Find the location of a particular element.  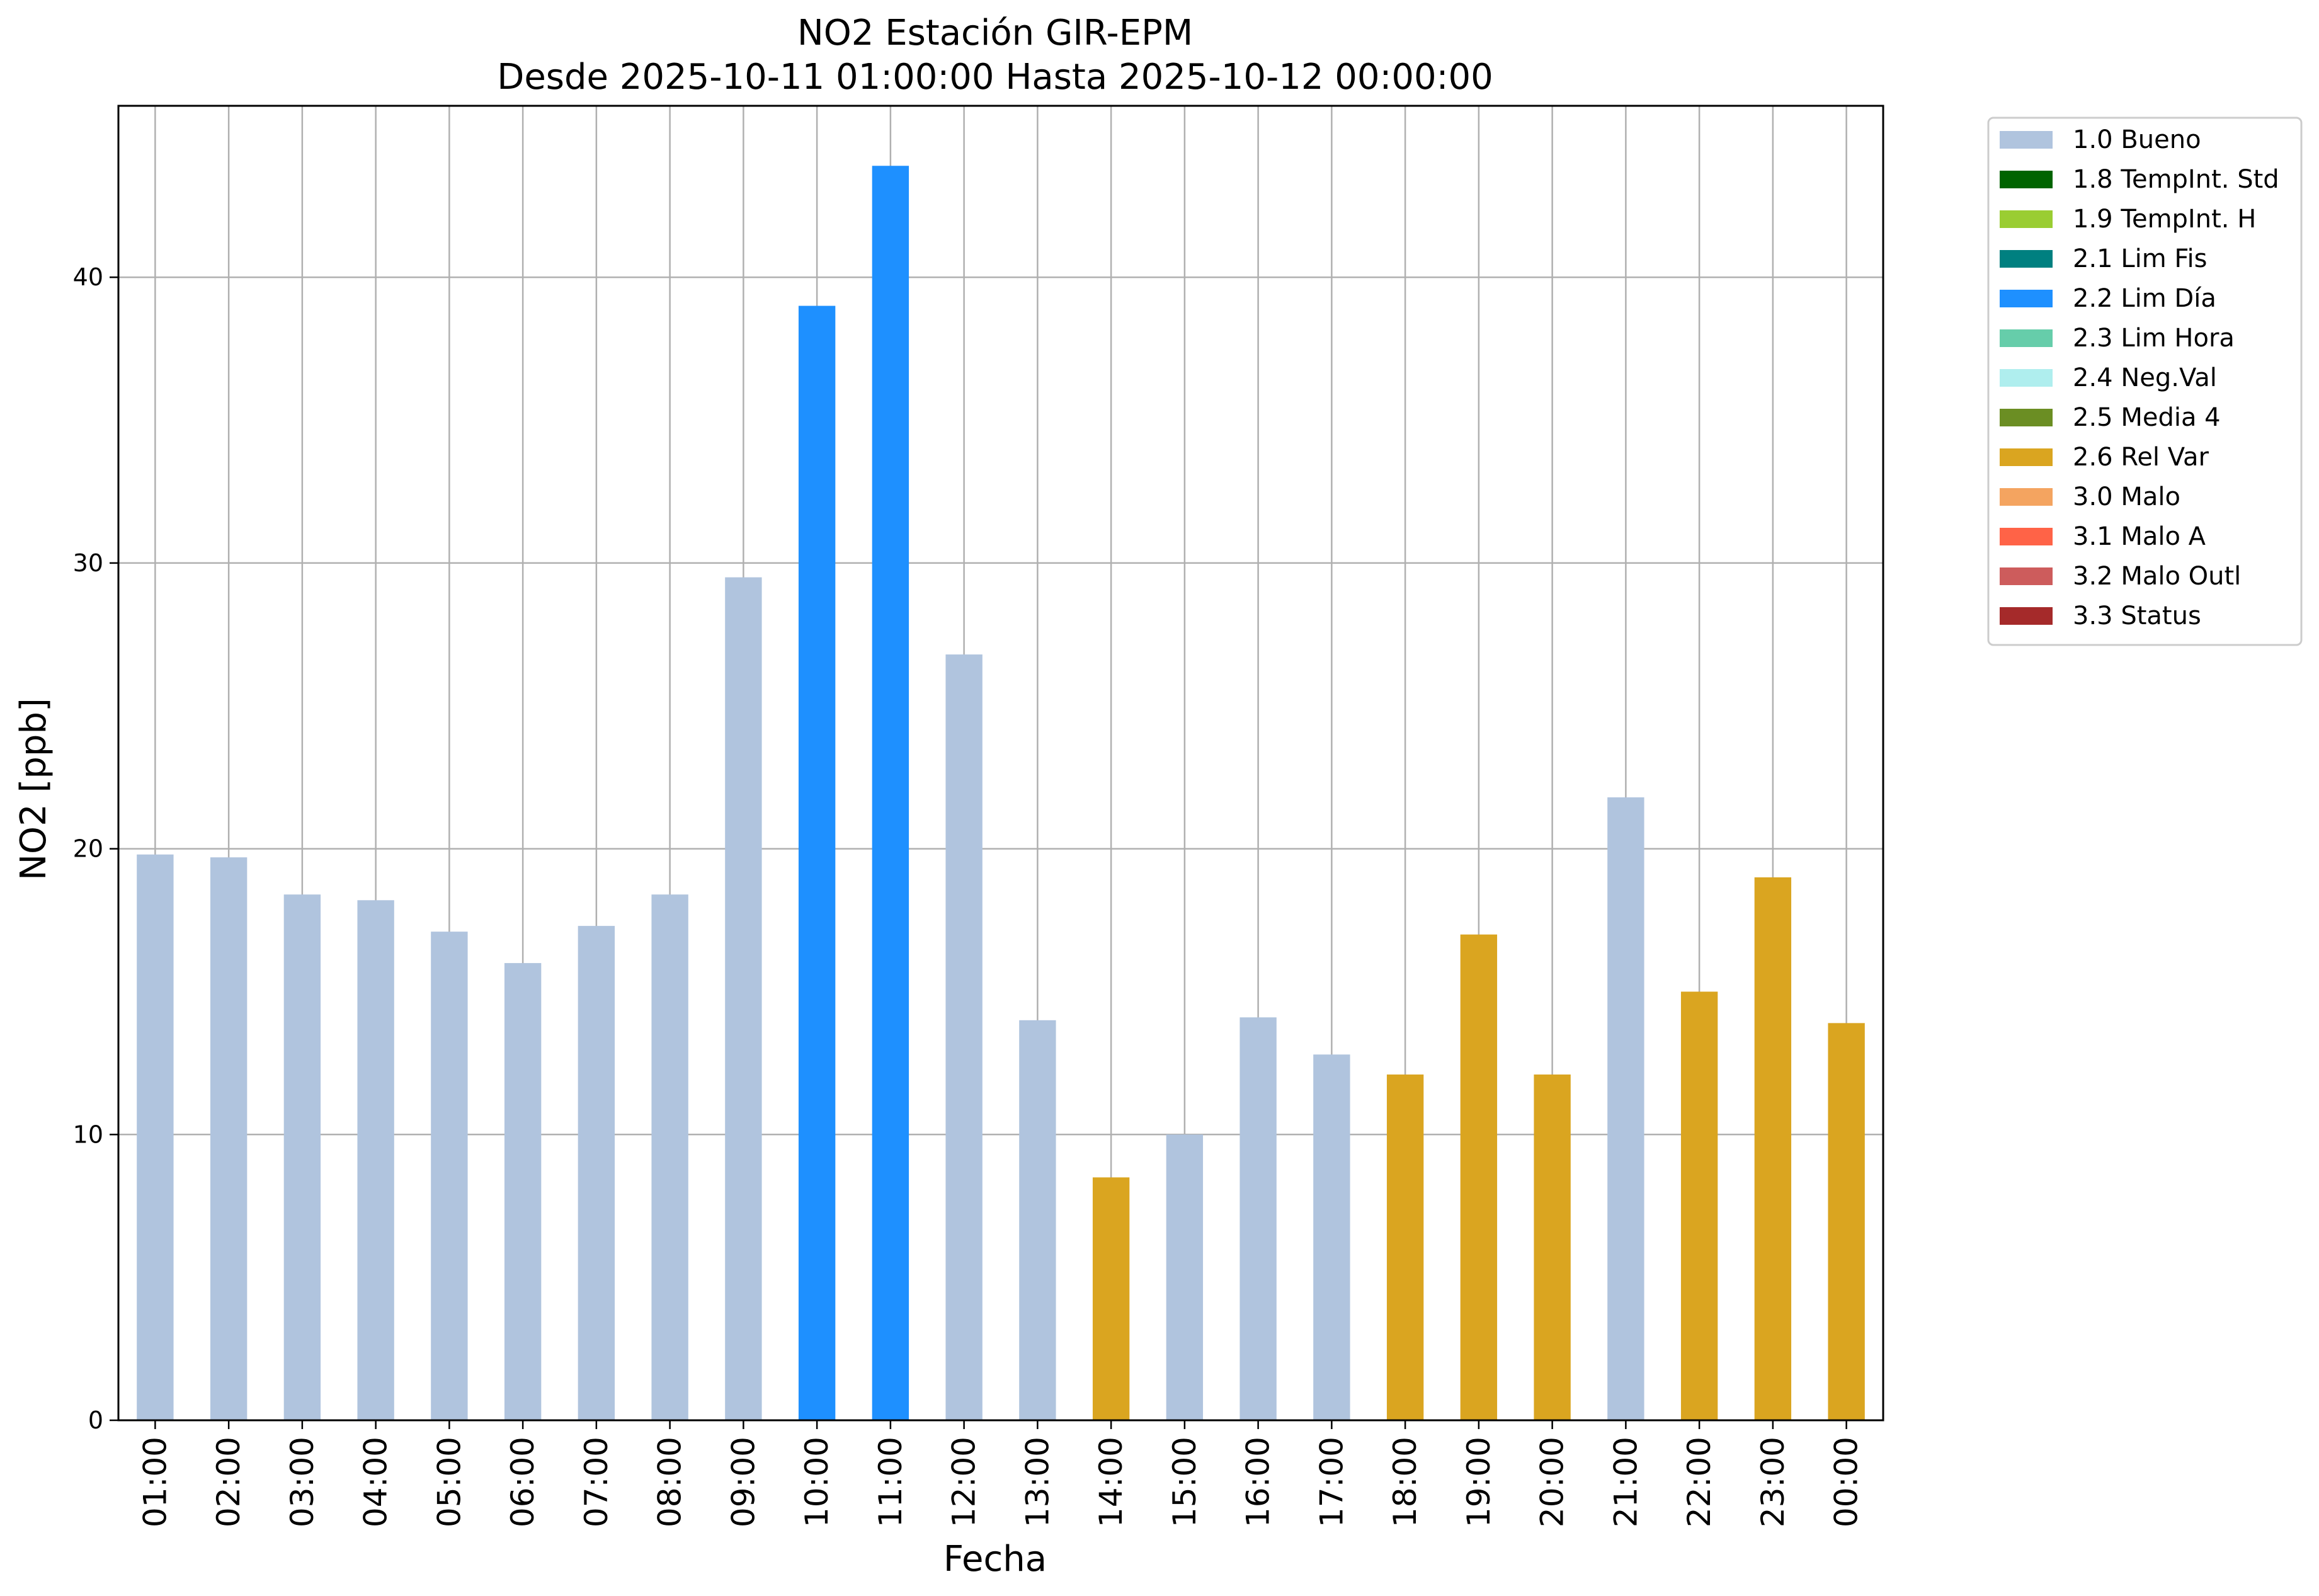

x-tick-label: 18:00 is located at coordinates (1405, 1482).